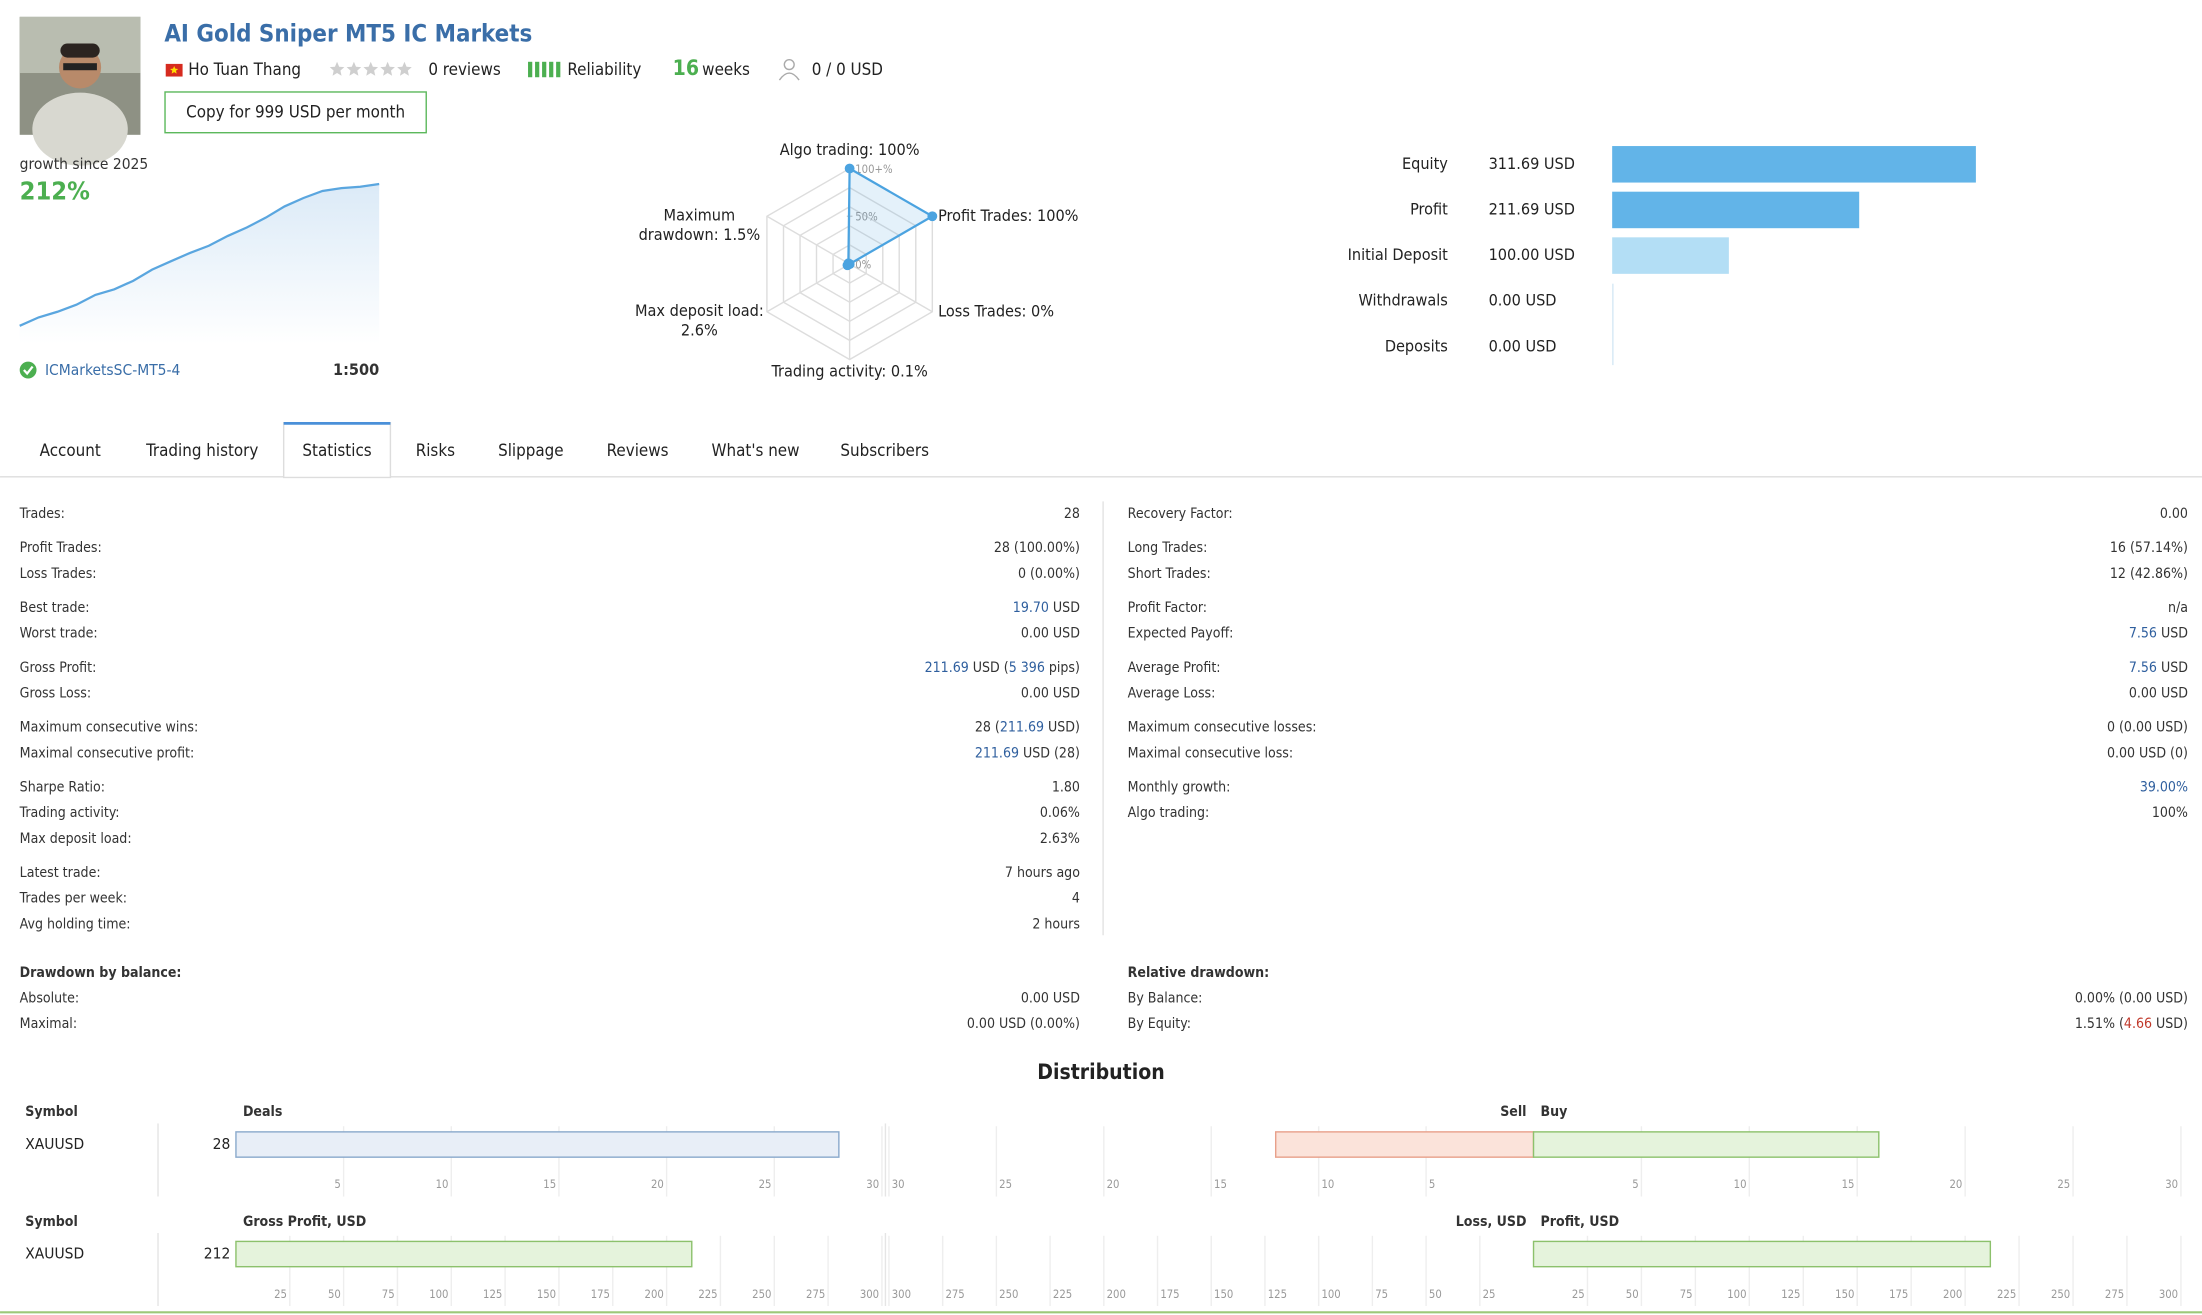 This screenshot has height=1315, width=2202. Describe the element at coordinates (2131, 998) in the screenshot. I see `stat-value: 0.00% (0.00 USD)` at that location.